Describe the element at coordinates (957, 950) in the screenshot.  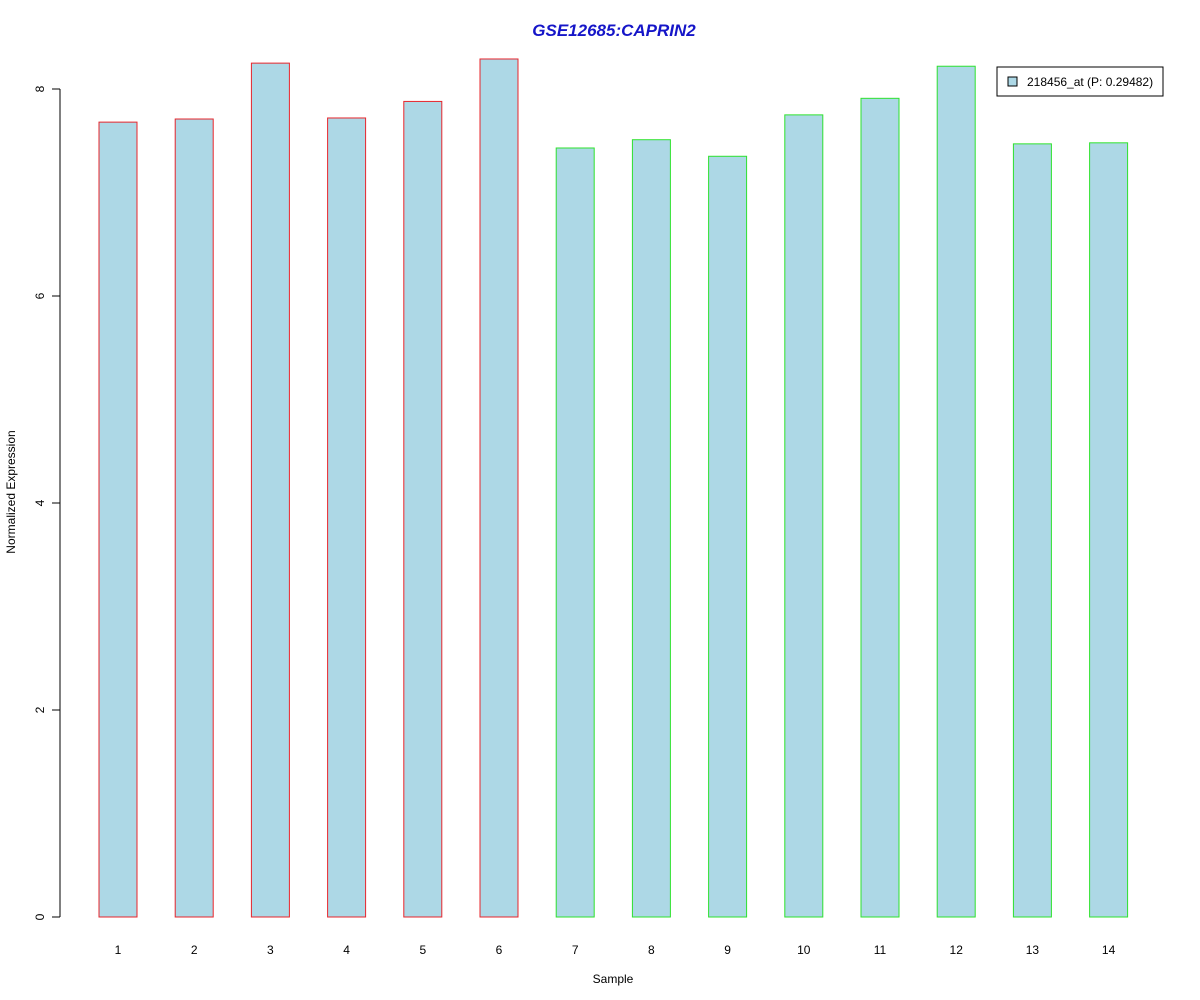
I see `x-tick-label: 12` at that location.